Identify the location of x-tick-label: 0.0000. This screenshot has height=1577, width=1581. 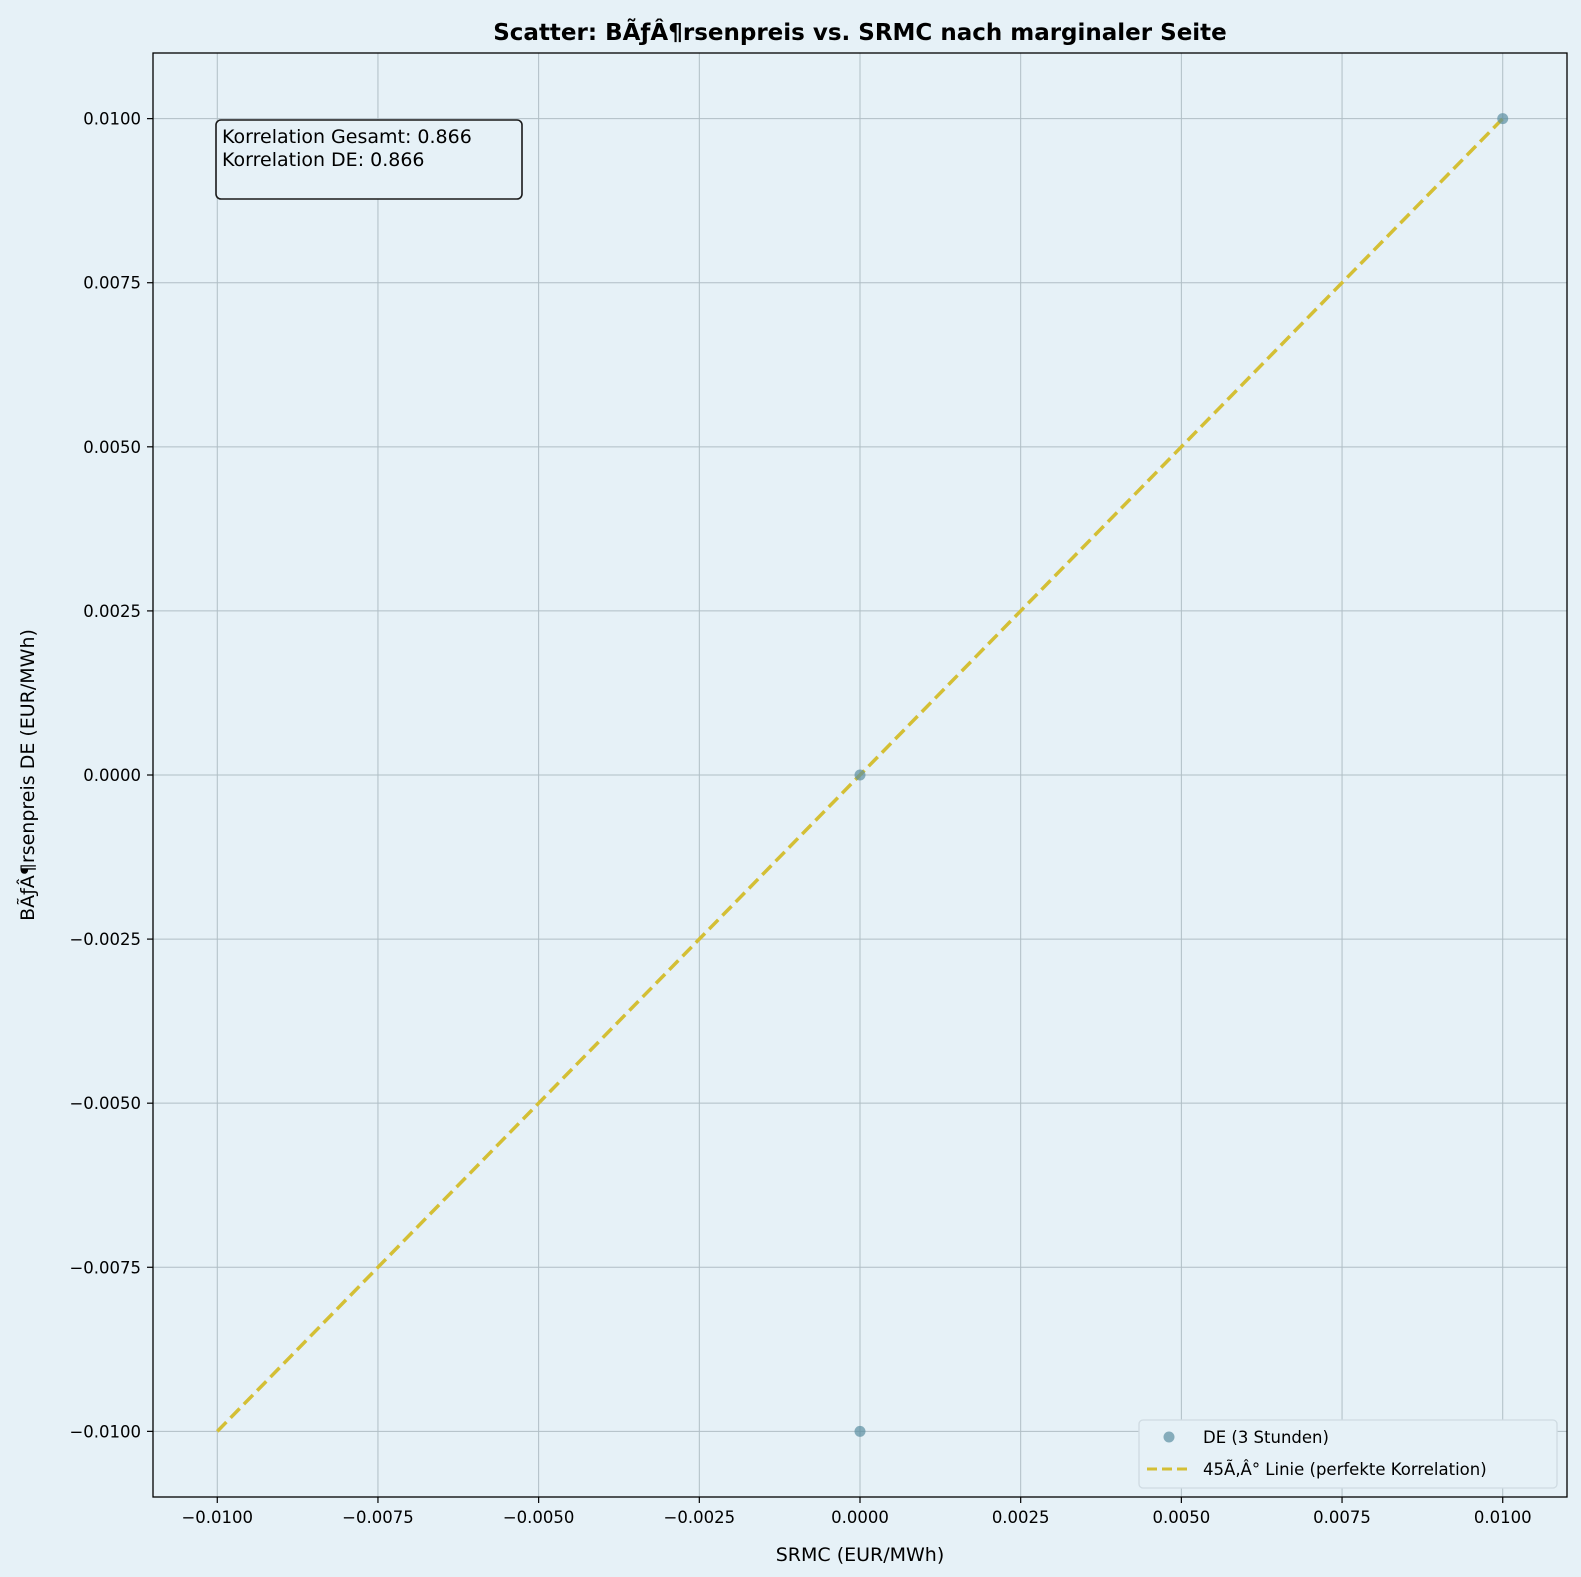
(860, 1517).